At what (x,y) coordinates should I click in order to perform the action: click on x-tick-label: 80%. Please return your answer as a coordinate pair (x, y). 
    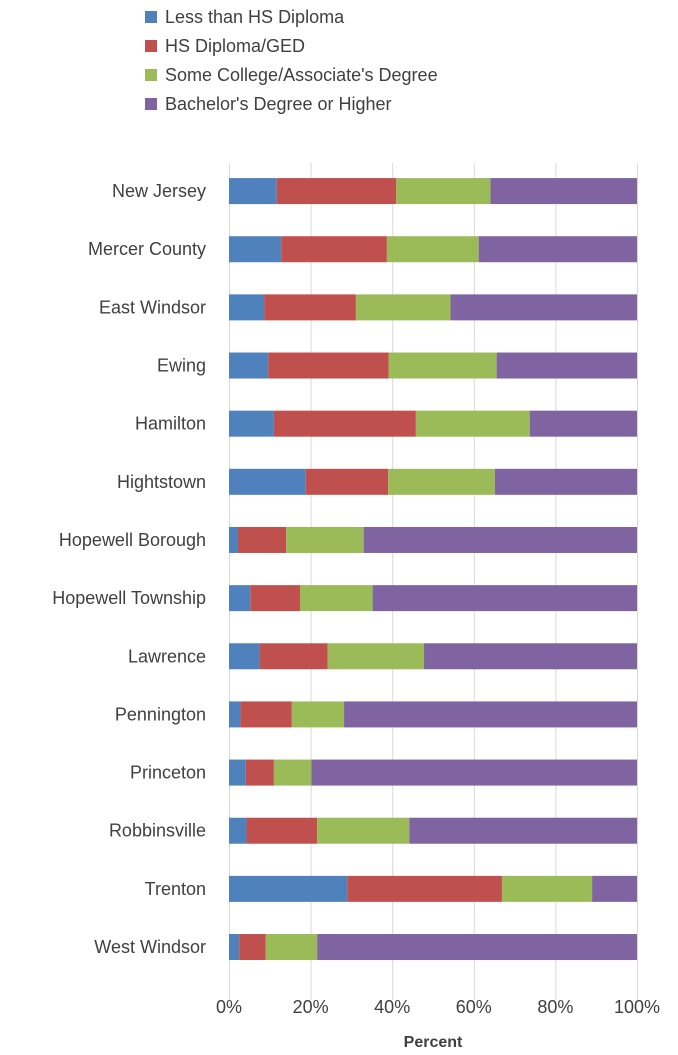
    Looking at the image, I should click on (555, 1007).